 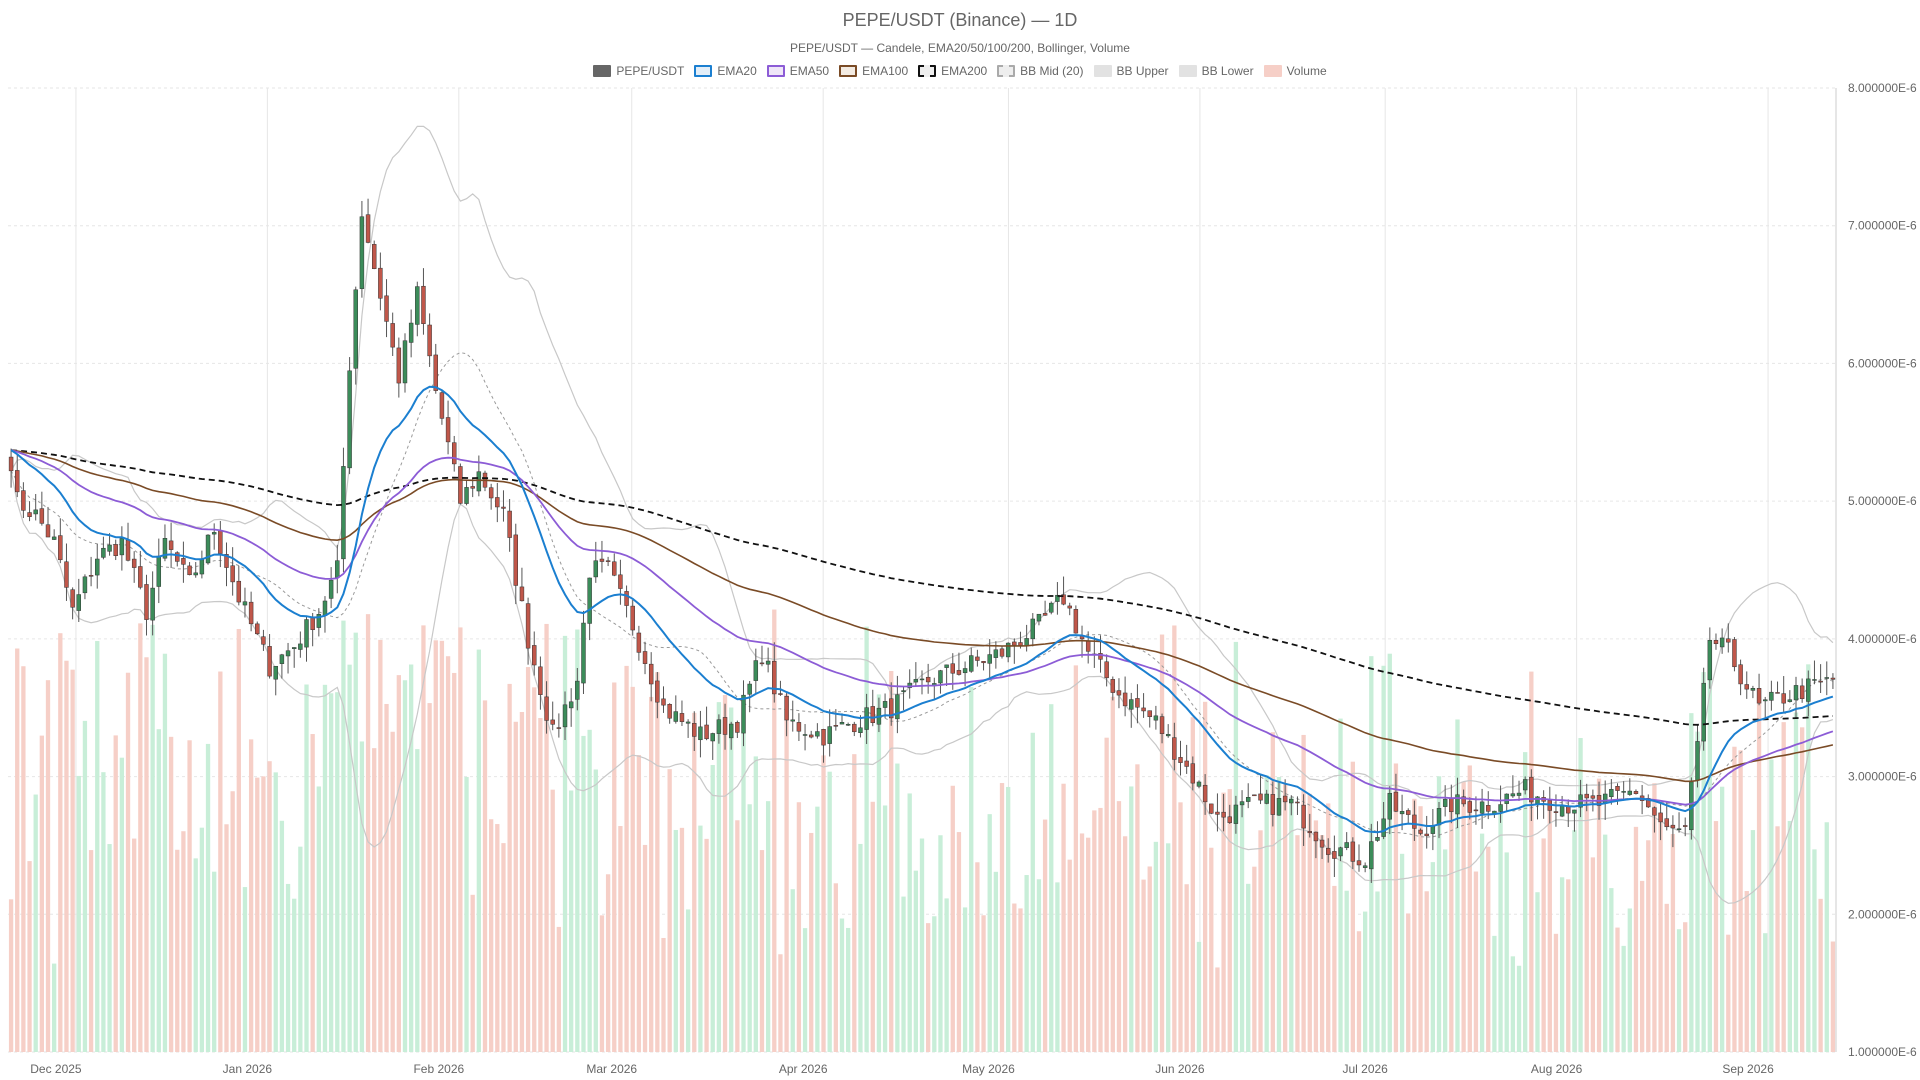 What do you see at coordinates (873, 71) in the screenshot?
I see `legend-item-ema100: EMA100` at bounding box center [873, 71].